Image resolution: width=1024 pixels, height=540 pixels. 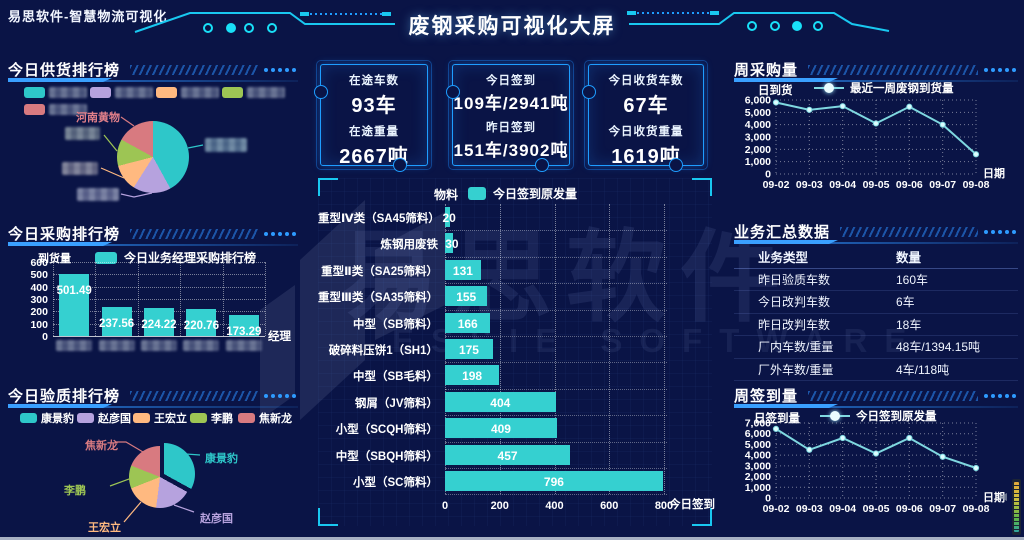 I want to click on legend-label: 今日业务经理采购排行榜, so click(x=190, y=258).